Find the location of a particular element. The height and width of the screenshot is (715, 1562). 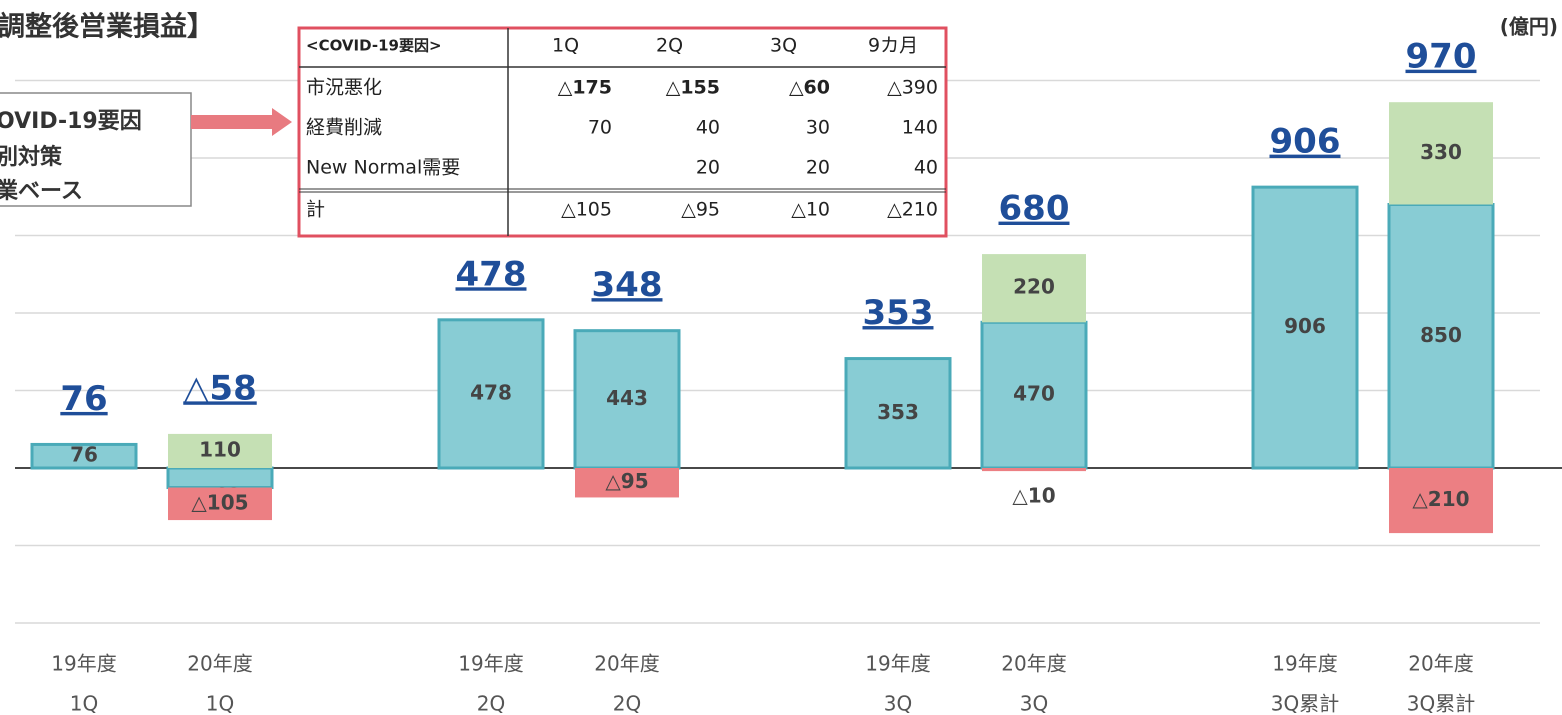

segment-label: 906 is located at coordinates (1305, 326).